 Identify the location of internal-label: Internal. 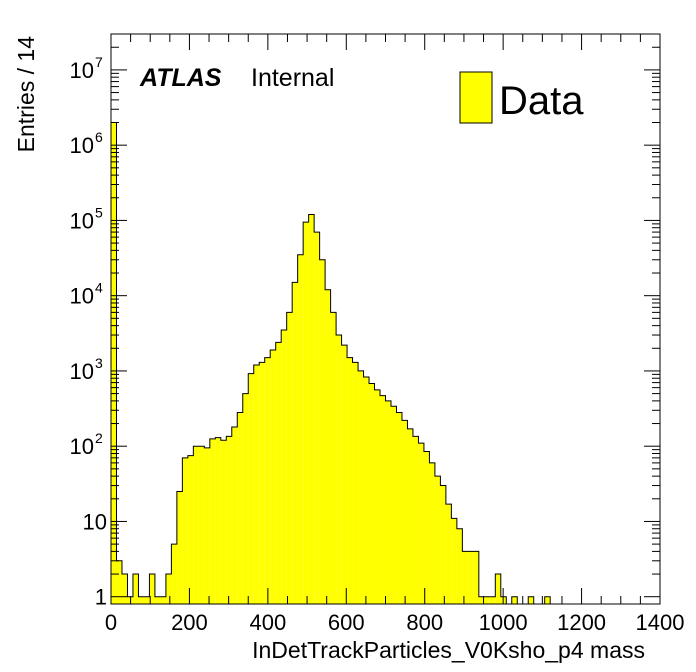
(292, 78).